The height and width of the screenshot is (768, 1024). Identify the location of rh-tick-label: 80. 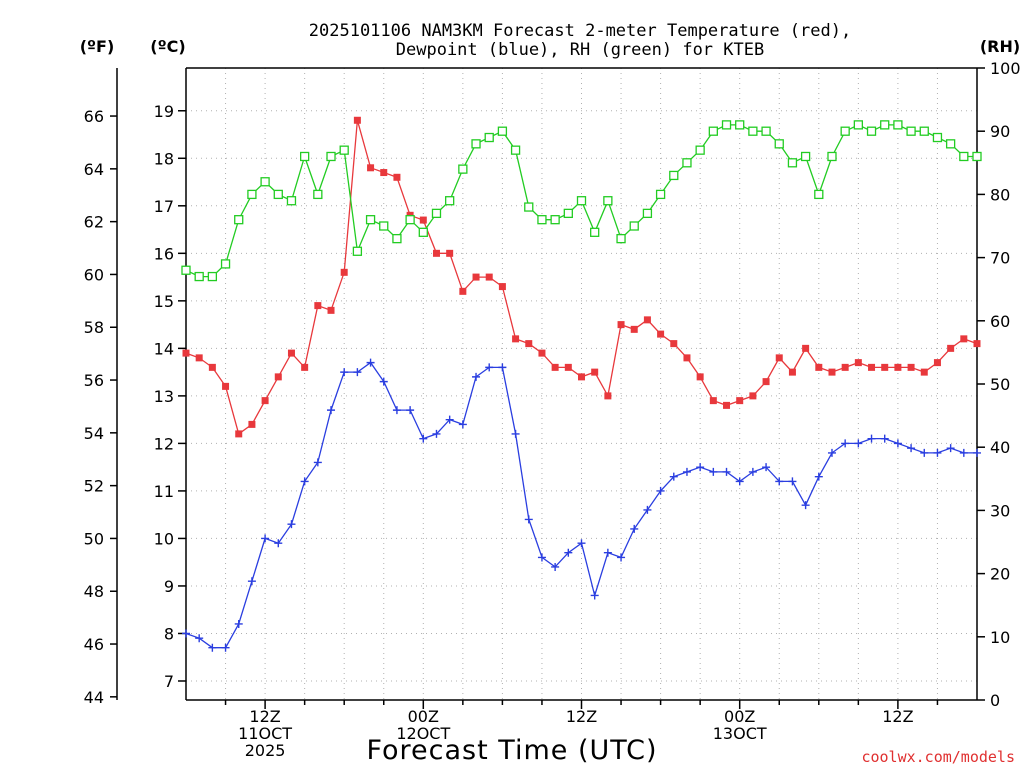
(1000, 194).